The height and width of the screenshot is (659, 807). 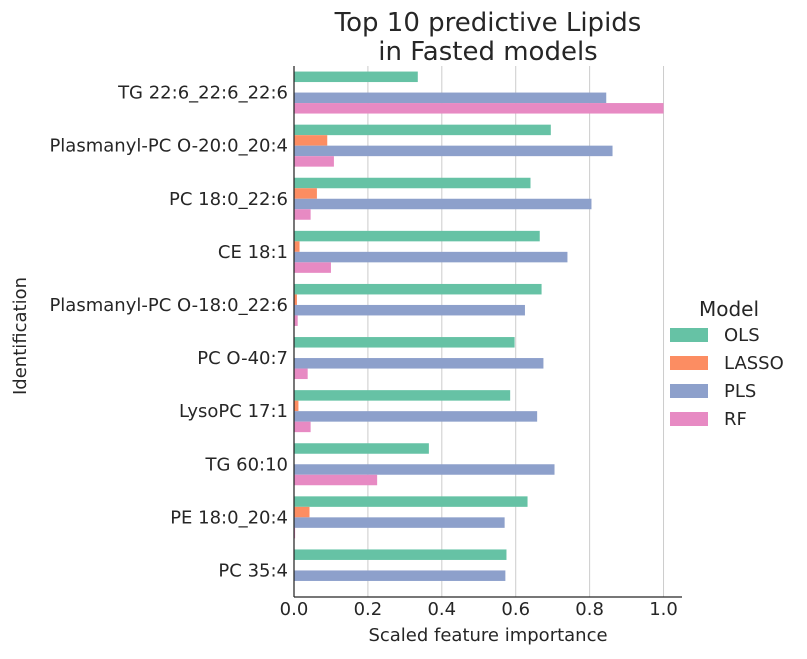 I want to click on legend-label-lasso: LASSO, so click(x=754, y=363).